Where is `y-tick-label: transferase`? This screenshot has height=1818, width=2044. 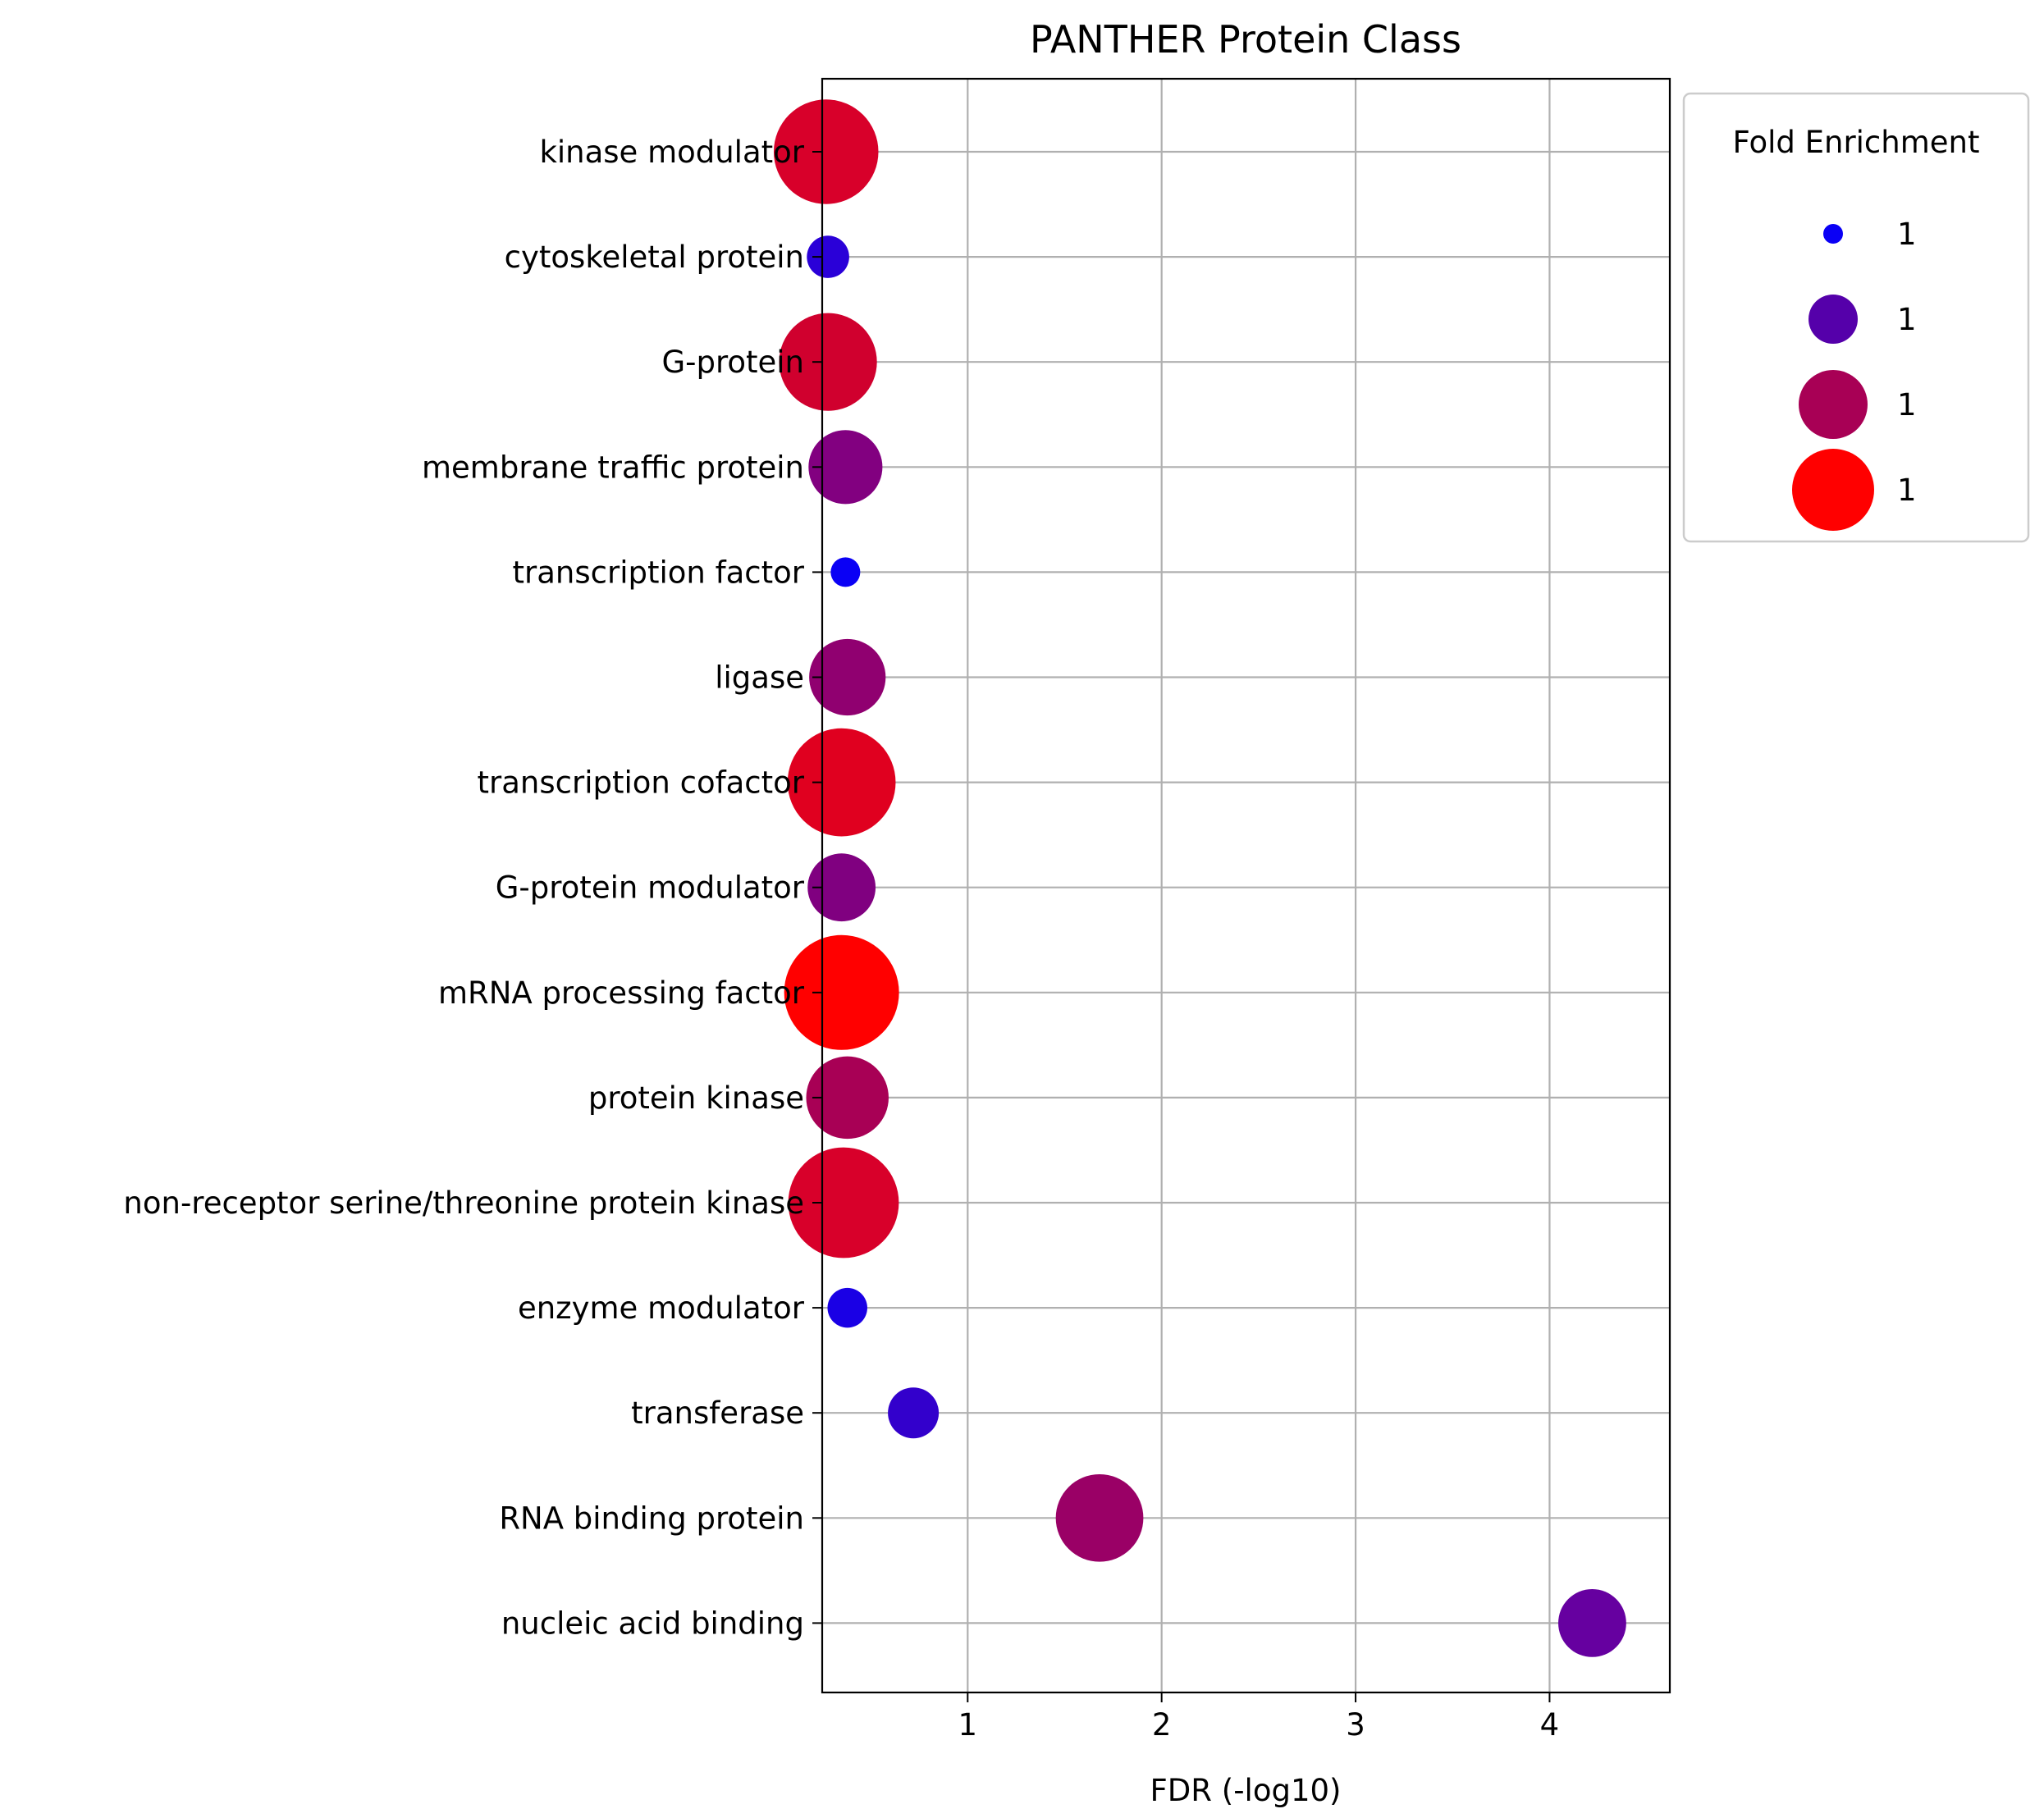
y-tick-label: transferase is located at coordinates (717, 1413).